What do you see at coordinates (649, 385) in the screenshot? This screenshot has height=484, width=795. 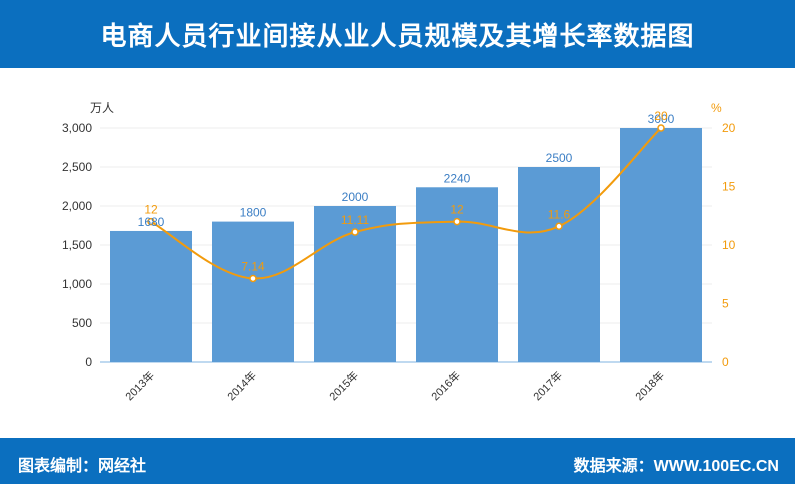 I see `x-axis-tick-label: 2018年` at bounding box center [649, 385].